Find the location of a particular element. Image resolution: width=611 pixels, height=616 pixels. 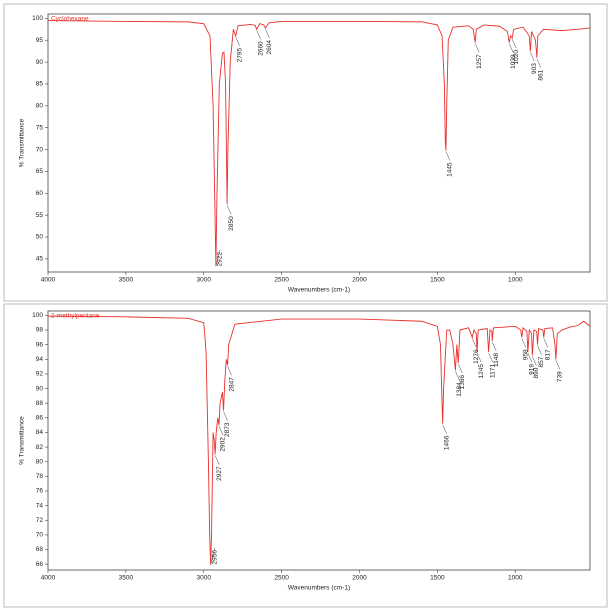

y-tick-label: 82 is located at coordinates (40, 447).